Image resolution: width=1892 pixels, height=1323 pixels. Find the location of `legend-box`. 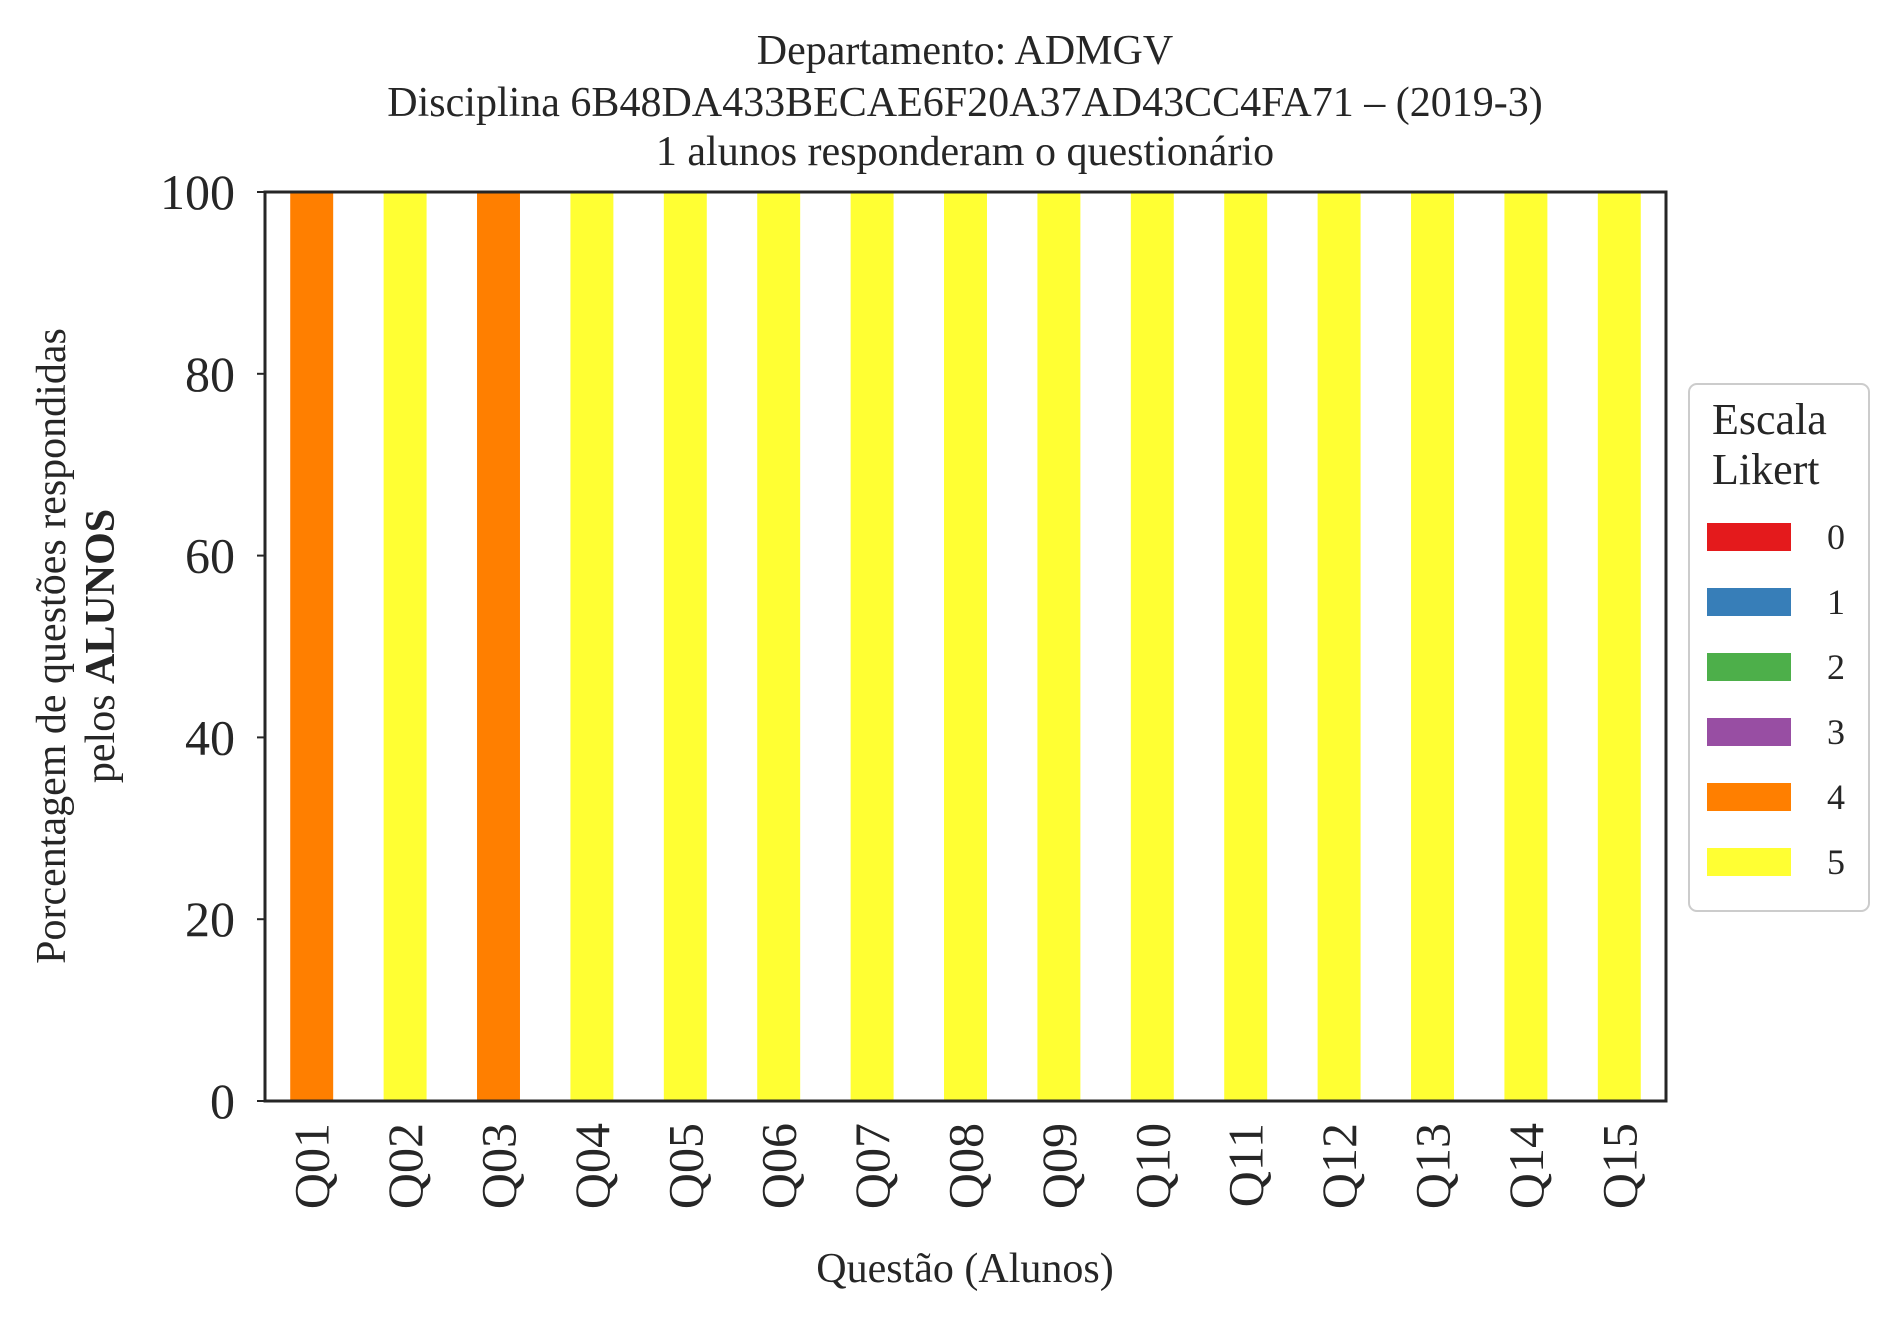

legend-box is located at coordinates (1779, 647).